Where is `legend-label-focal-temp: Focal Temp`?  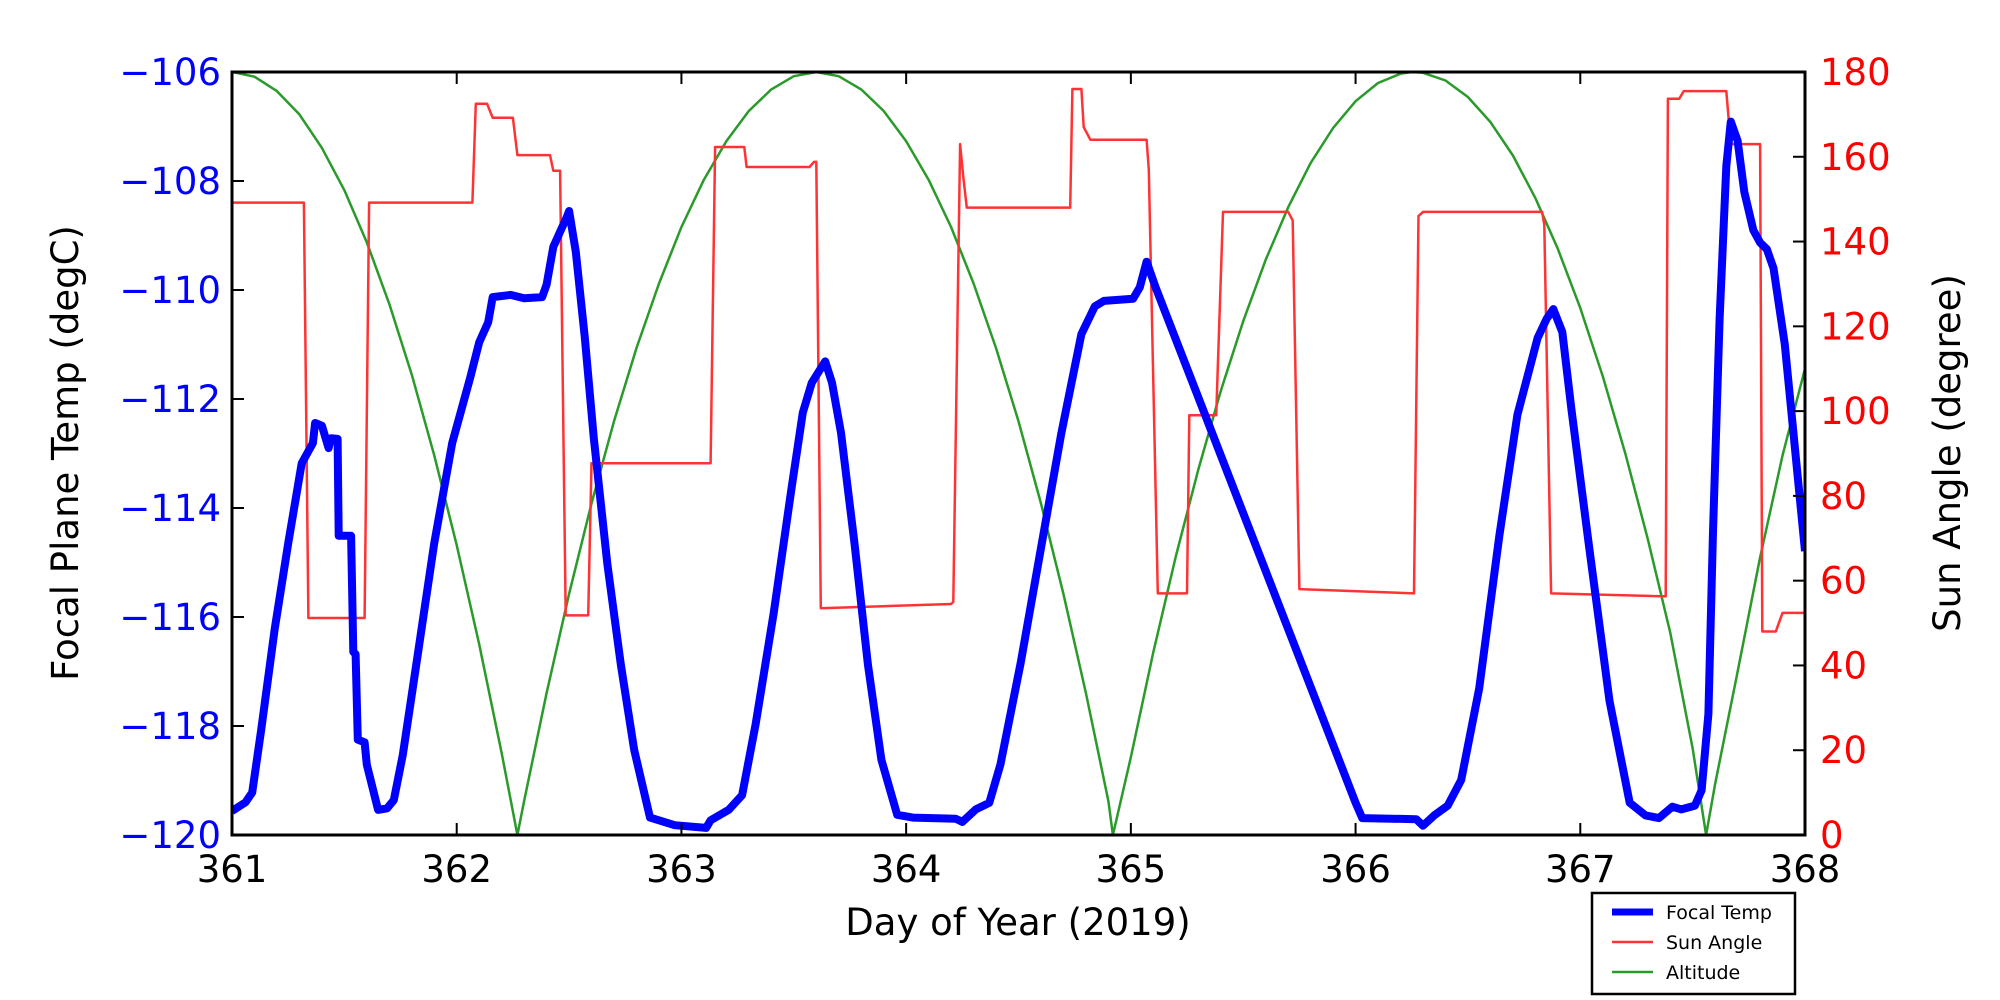 legend-label-focal-temp: Focal Temp is located at coordinates (1719, 913).